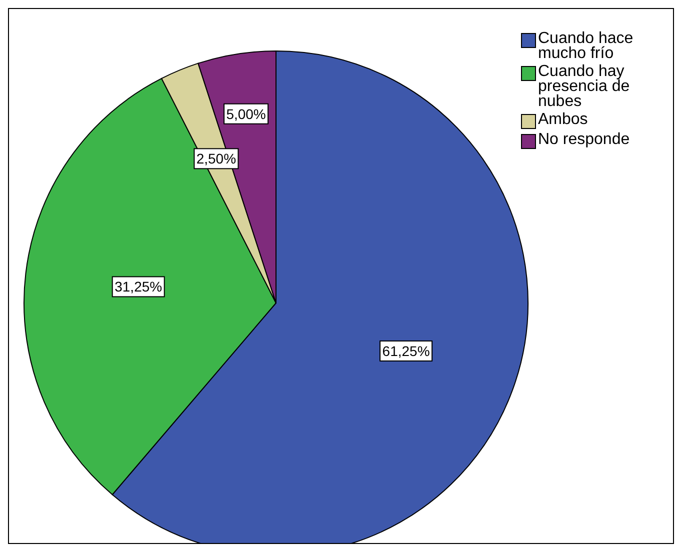 The width and height of the screenshot is (680, 550). I want to click on legend-label: Cuando hace mucho frío, so click(586, 46).